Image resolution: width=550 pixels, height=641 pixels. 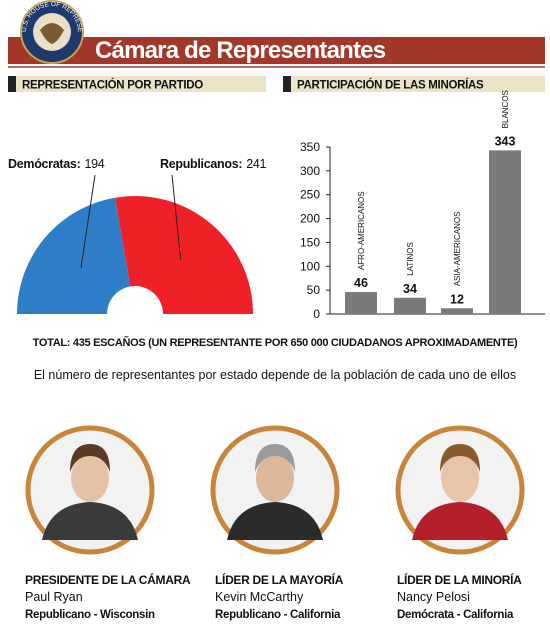 What do you see at coordinates (361, 230) in the screenshot?
I see `category-label: AFRO-AMERICANOS` at bounding box center [361, 230].